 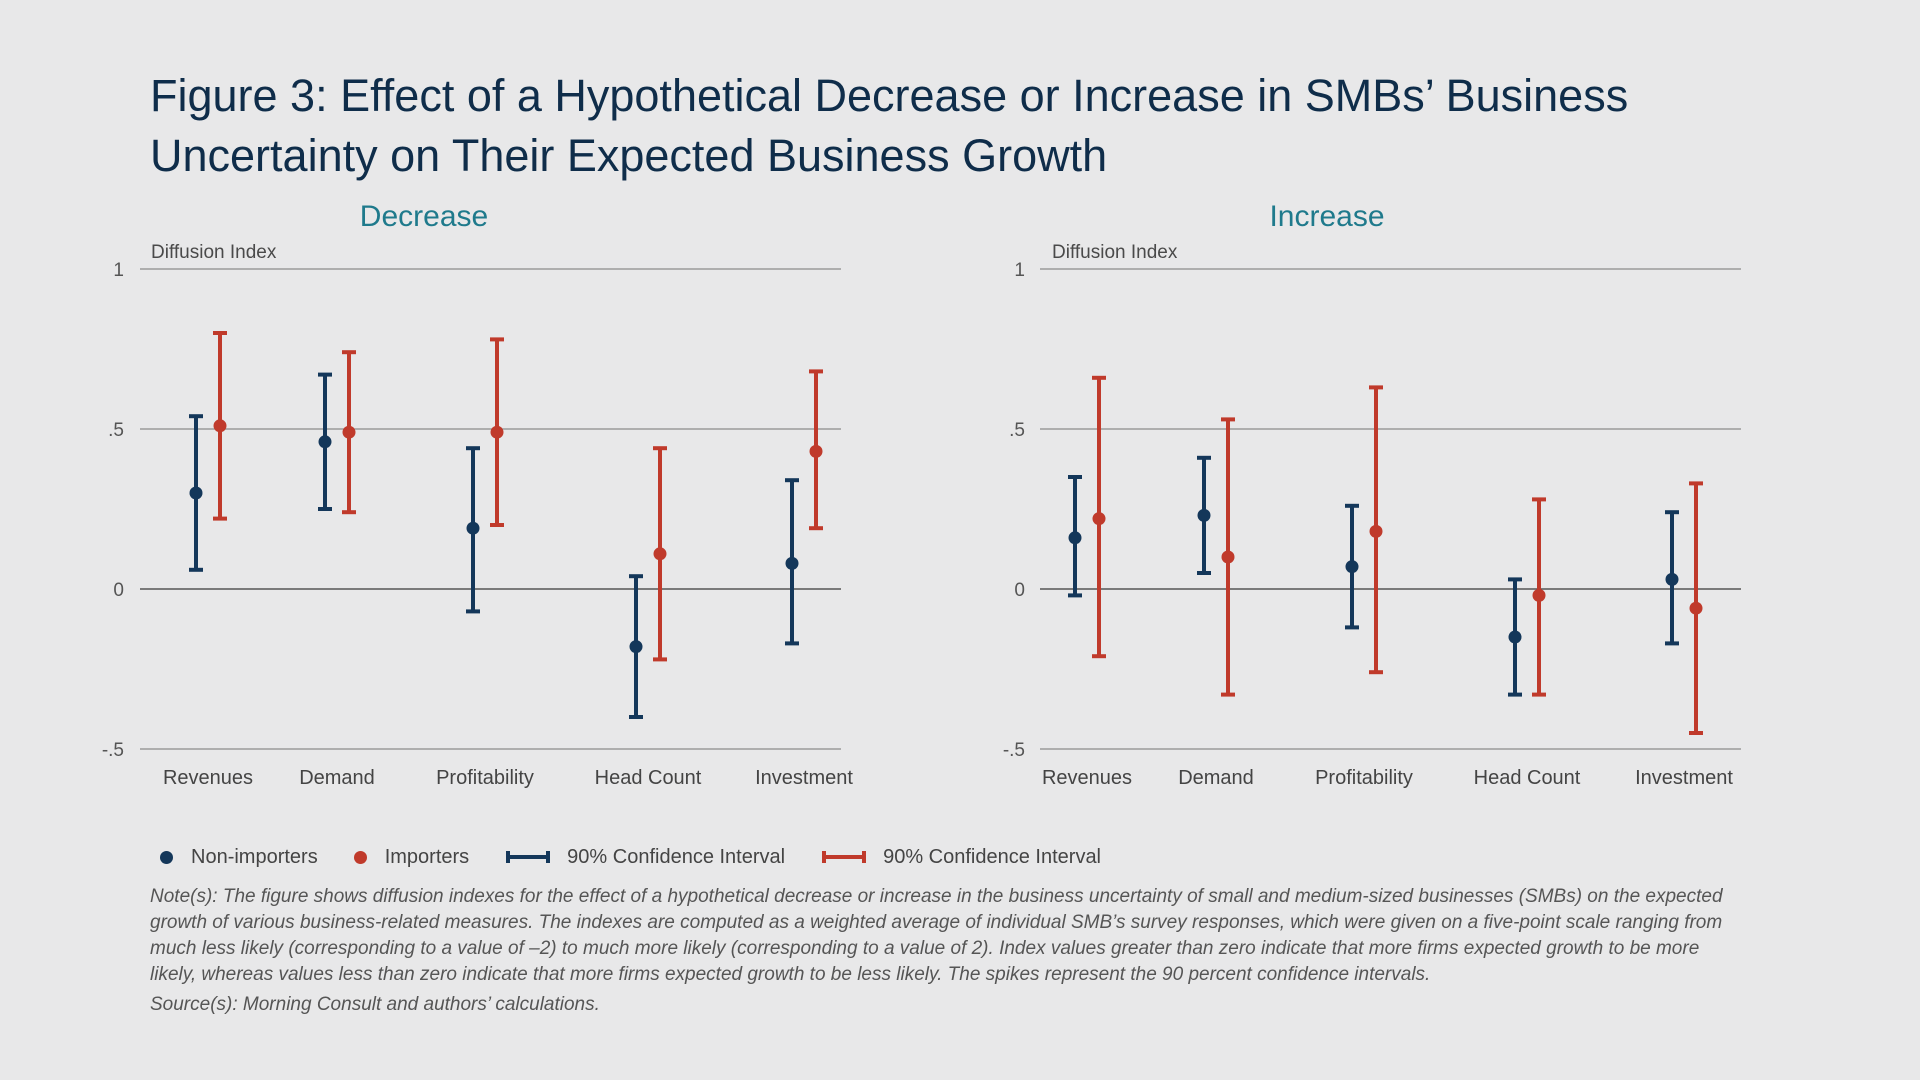 I want to click on legend-dot-importers, so click(x=360, y=857).